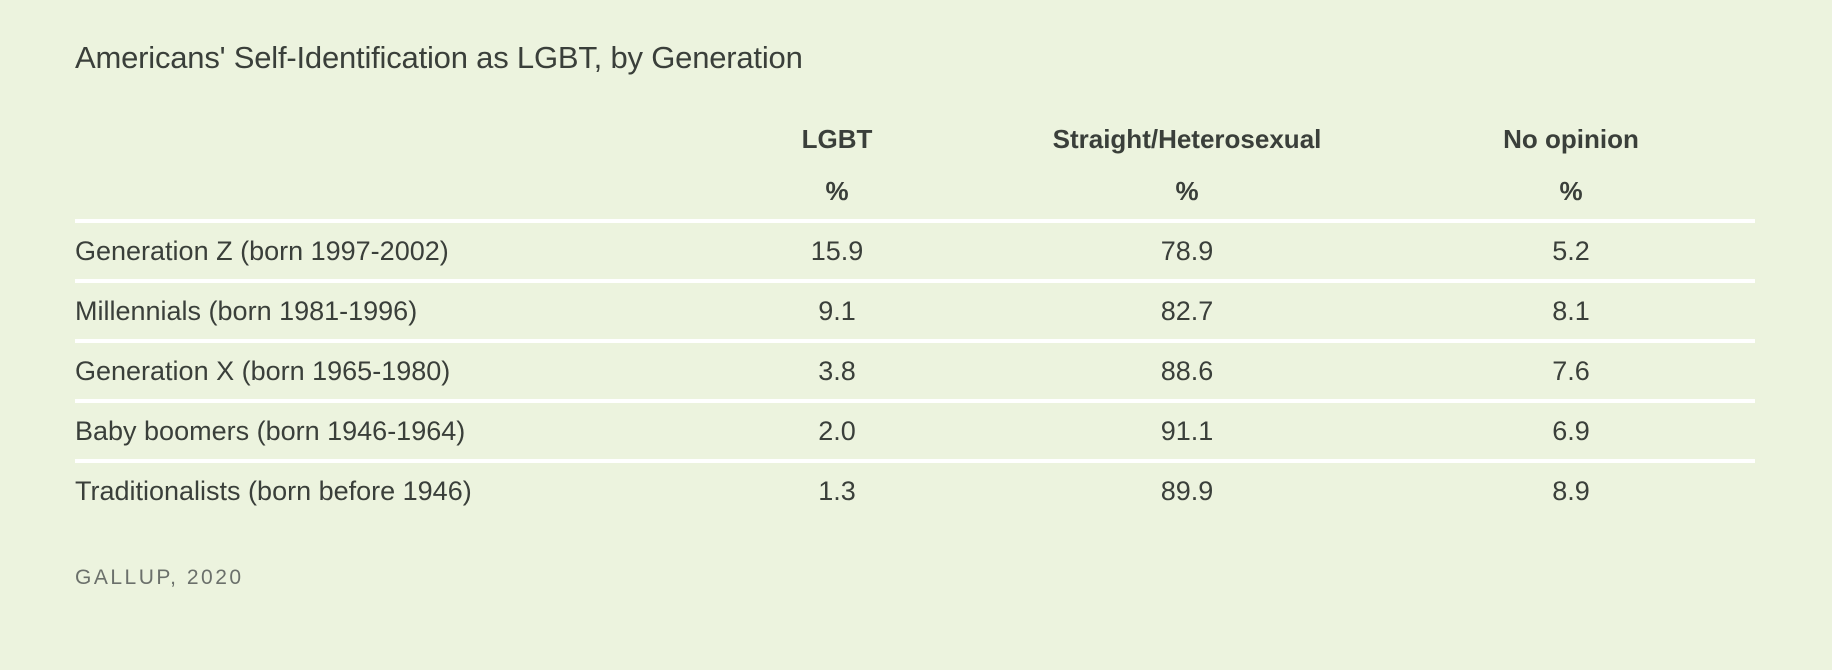 The height and width of the screenshot is (670, 1832). I want to click on column-header-no-opinion: No opinion, so click(1571, 138).